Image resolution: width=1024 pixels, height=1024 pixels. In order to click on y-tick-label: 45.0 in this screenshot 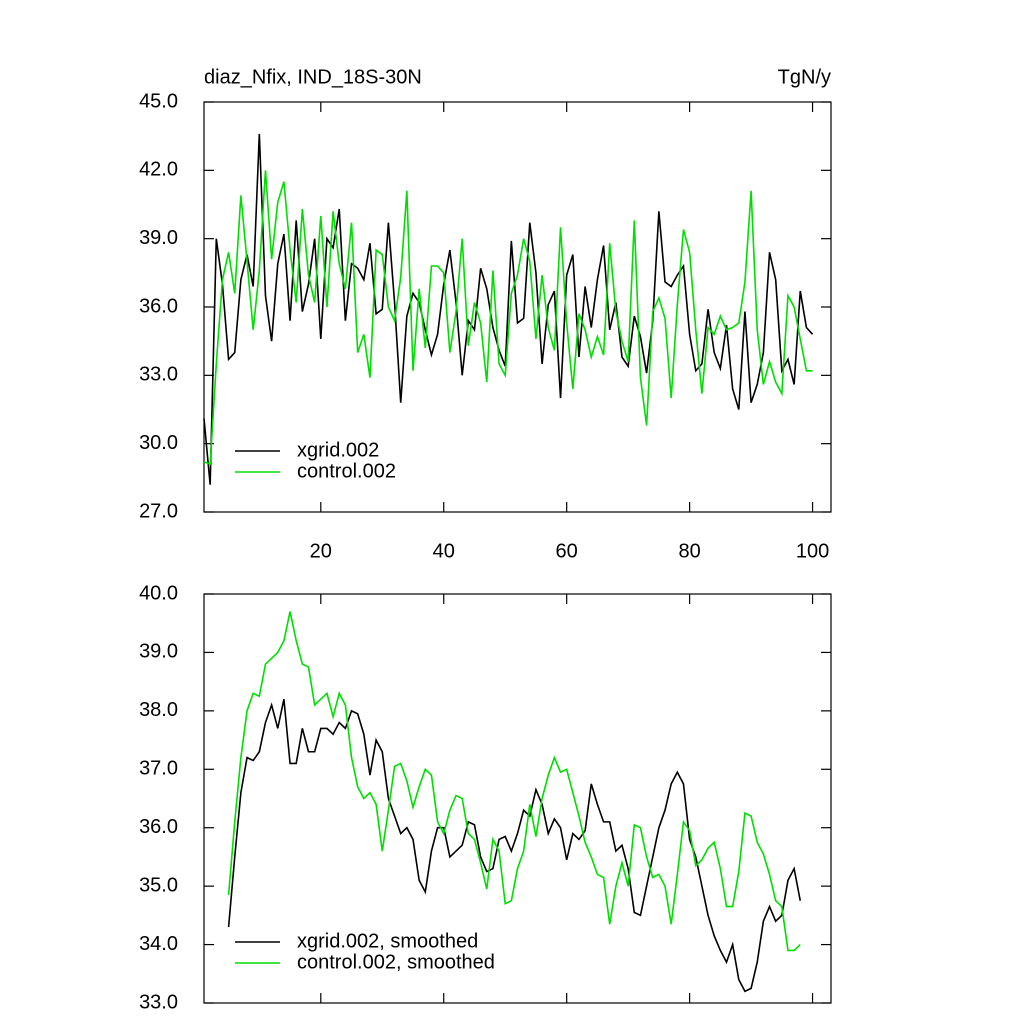, I will do `click(158, 101)`.